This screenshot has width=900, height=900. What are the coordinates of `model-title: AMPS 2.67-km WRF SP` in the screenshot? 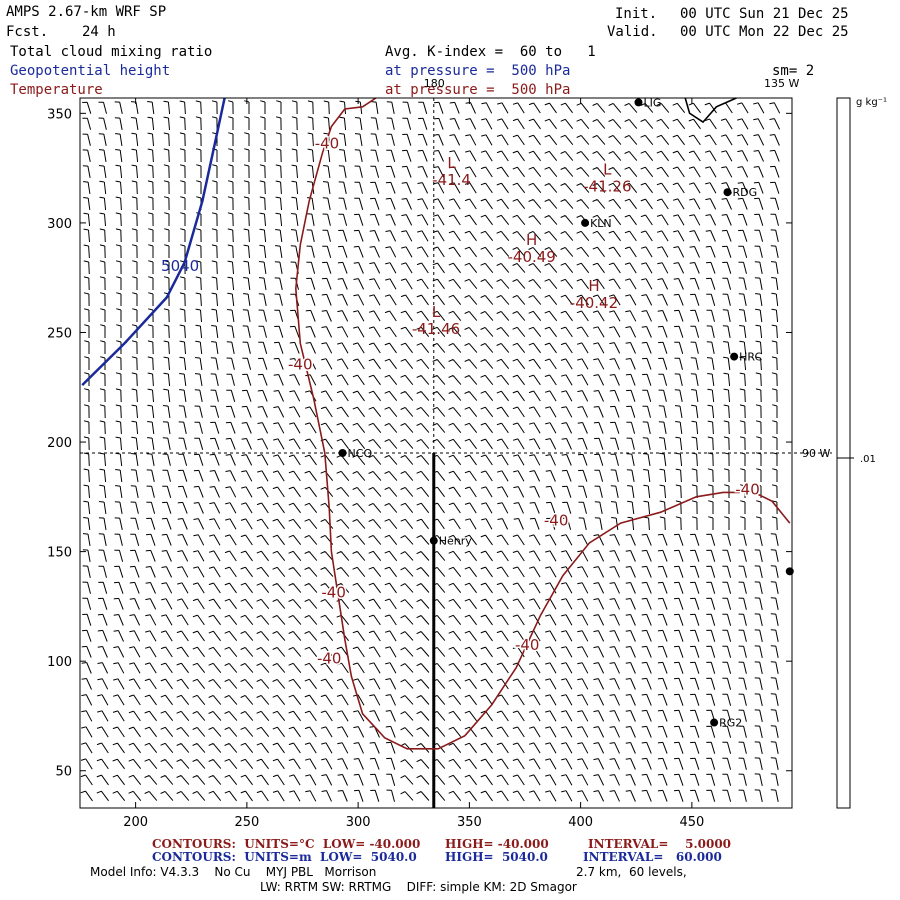 It's located at (86, 12).